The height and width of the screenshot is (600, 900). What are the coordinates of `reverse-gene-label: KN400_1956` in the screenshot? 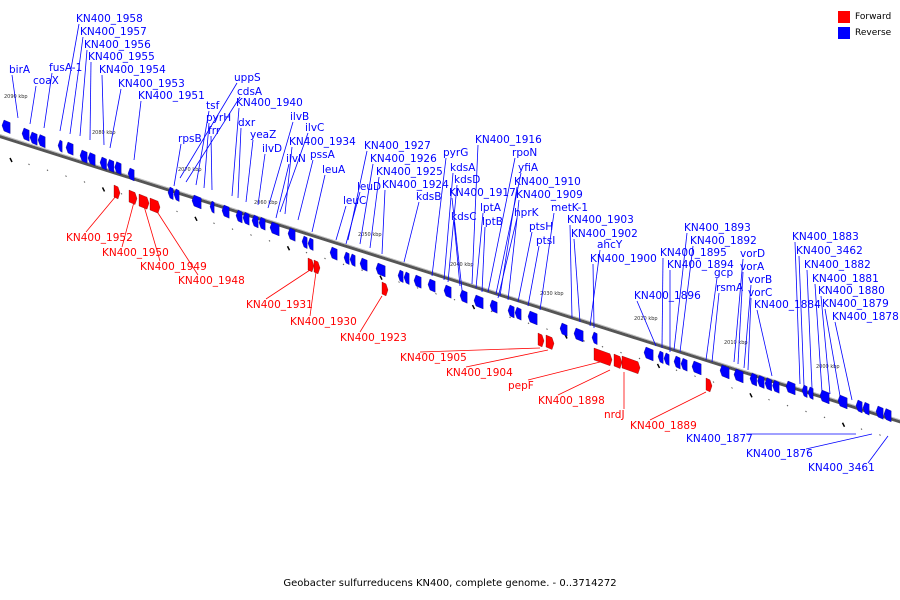 It's located at (117, 45).